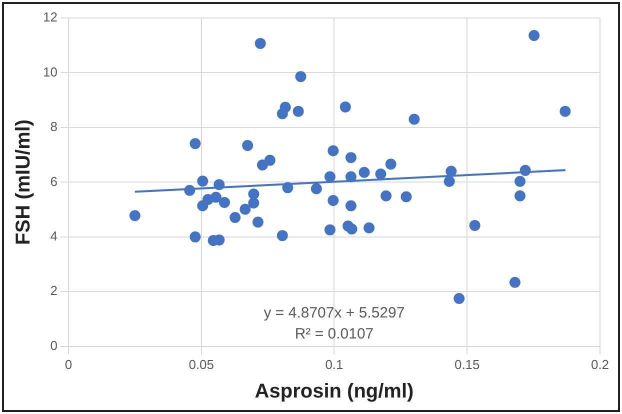  Describe the element at coordinates (467, 364) in the screenshot. I see `x-tick-label: 0.15` at that location.